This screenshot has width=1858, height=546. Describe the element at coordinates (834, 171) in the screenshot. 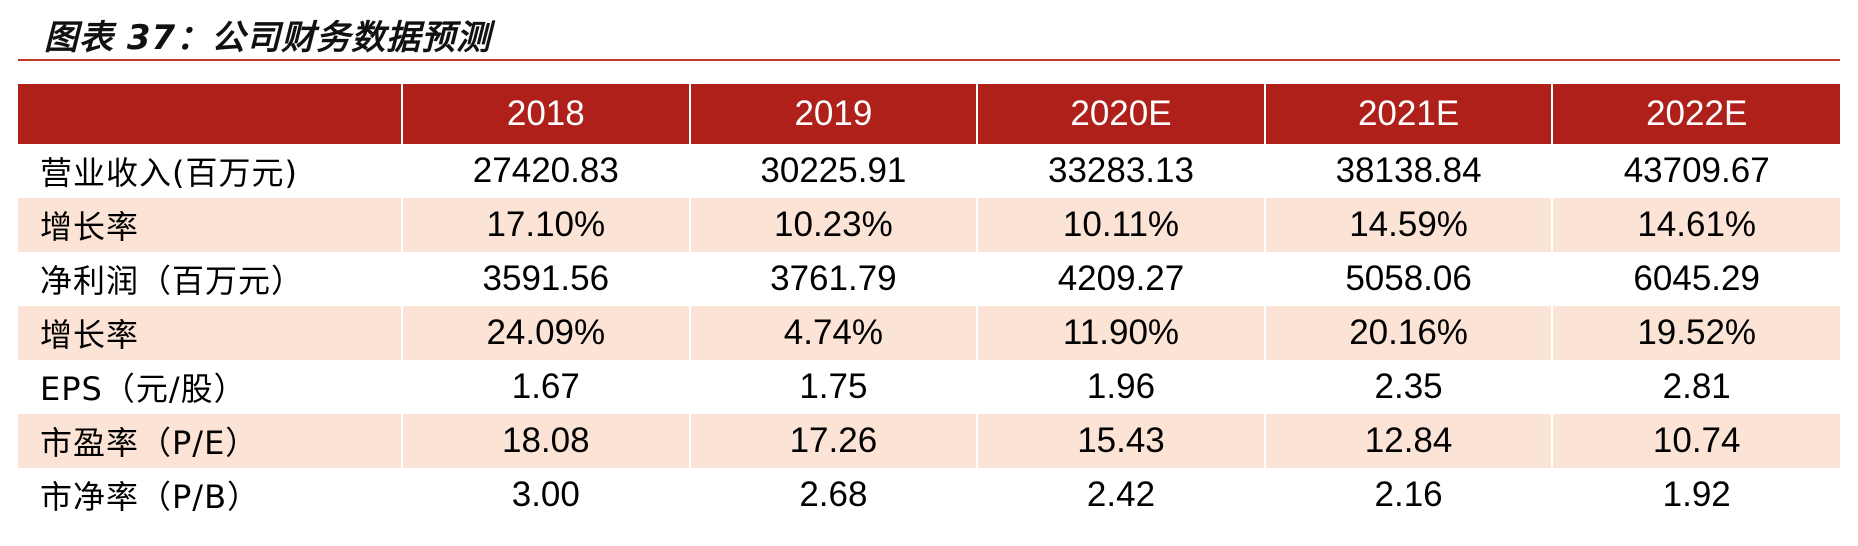

I see `table-cell: 30225.91` at that location.